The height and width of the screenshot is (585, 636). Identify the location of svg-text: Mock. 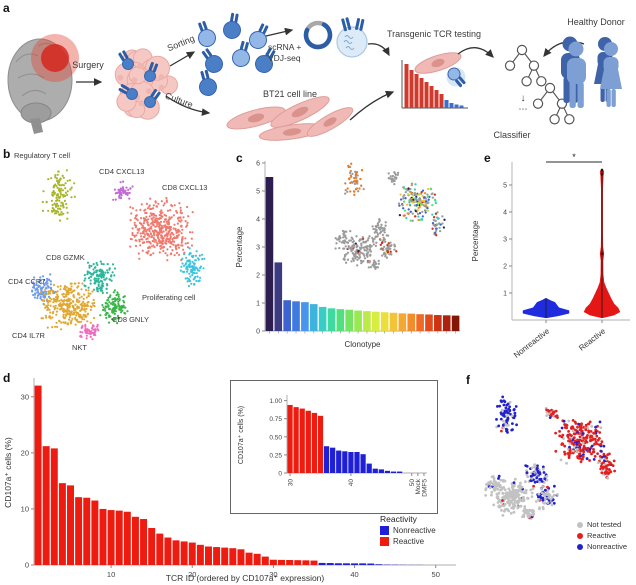
(418, 486).